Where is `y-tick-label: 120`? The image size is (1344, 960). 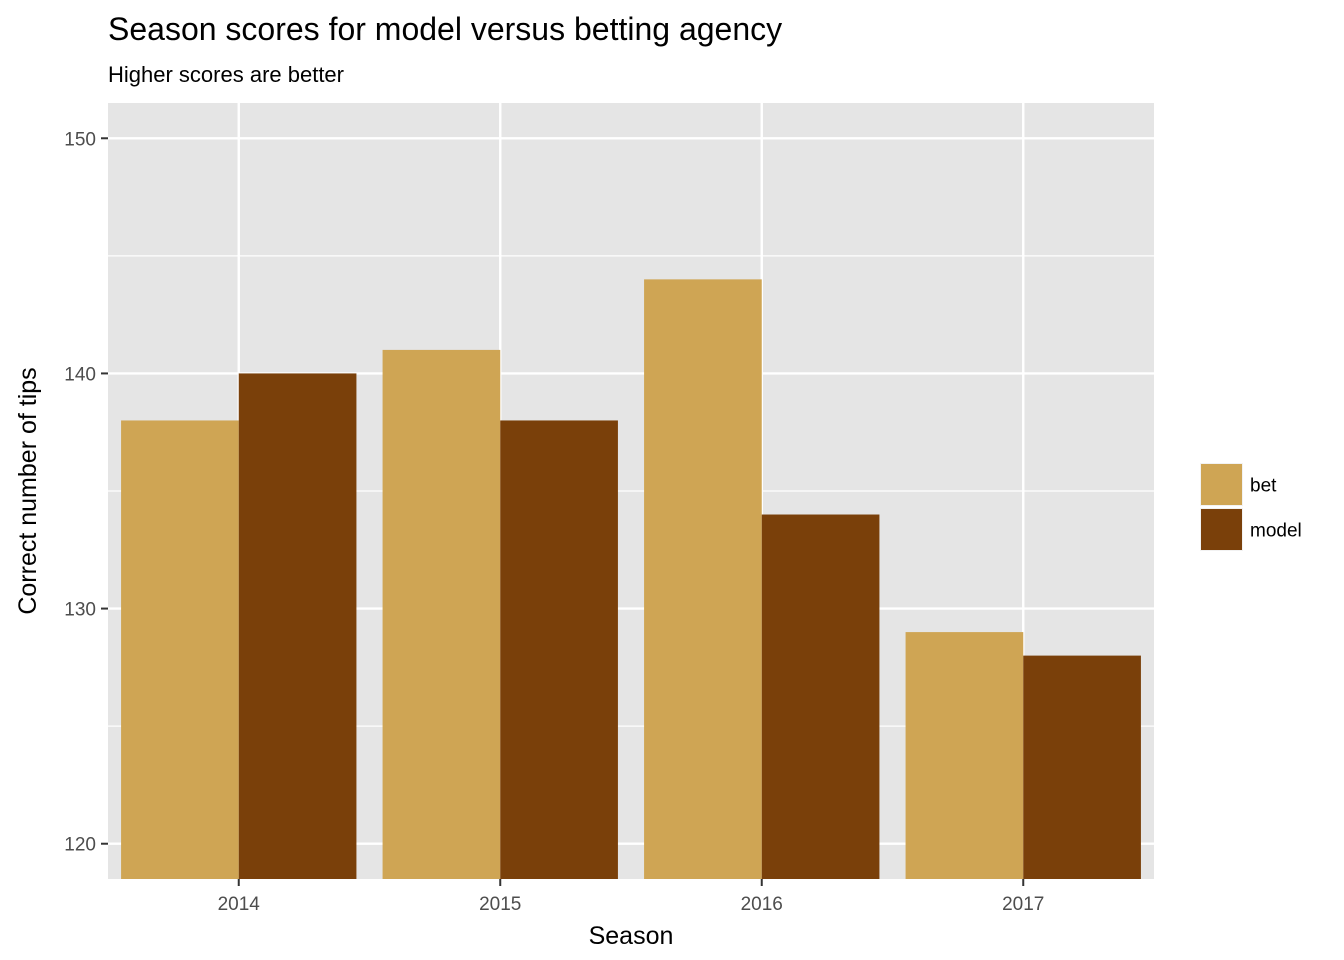 y-tick-label: 120 is located at coordinates (80, 845).